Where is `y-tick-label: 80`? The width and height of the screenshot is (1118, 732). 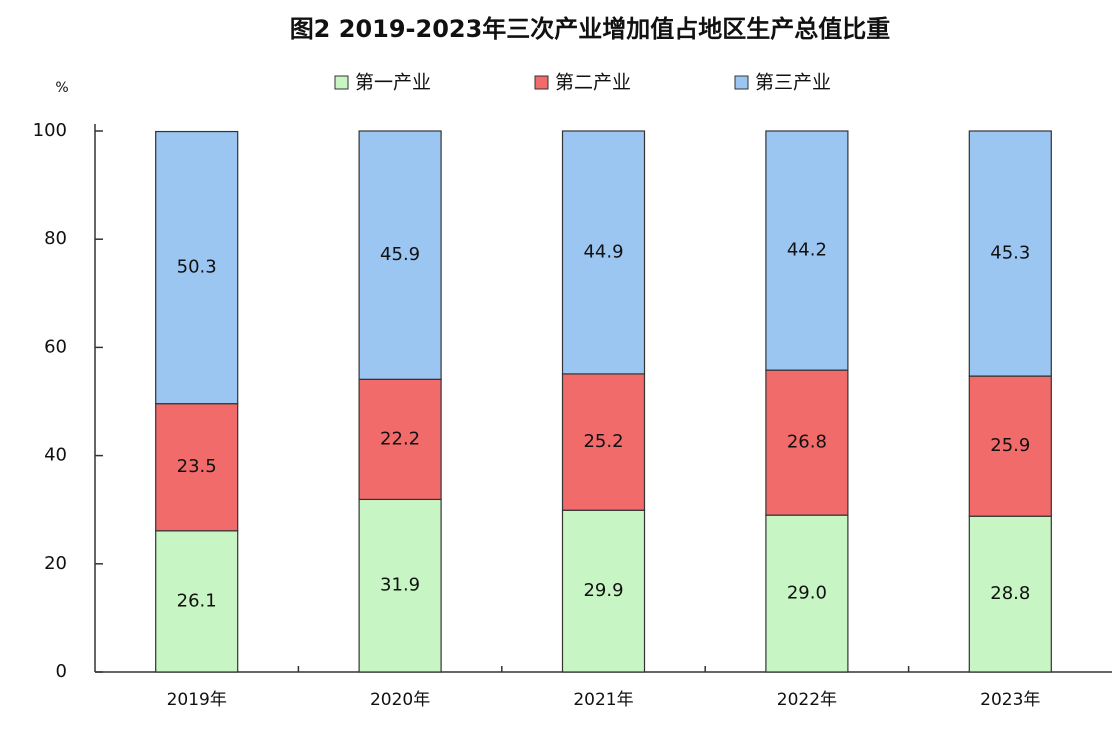
y-tick-label: 80 is located at coordinates (55, 238).